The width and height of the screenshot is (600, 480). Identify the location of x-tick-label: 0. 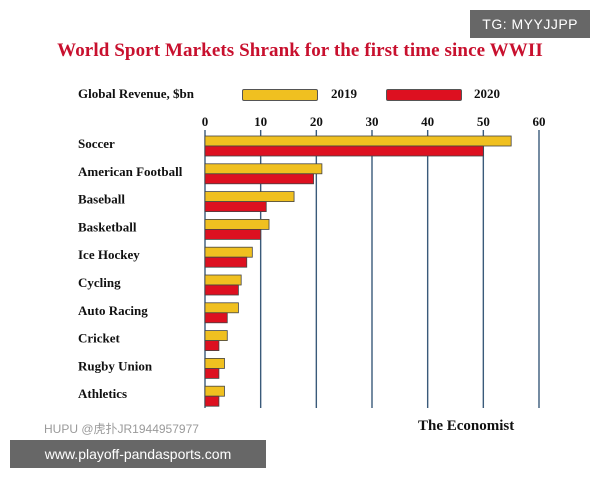
(205, 121).